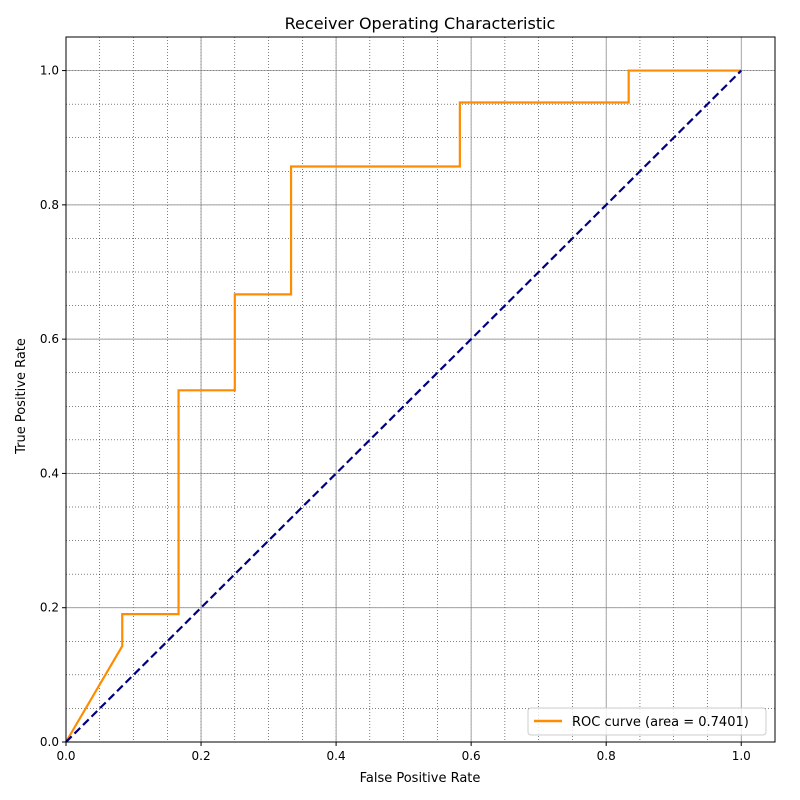 This screenshot has width=800, height=800. I want to click on y-axis-label: True Positive Rate, so click(21, 396).